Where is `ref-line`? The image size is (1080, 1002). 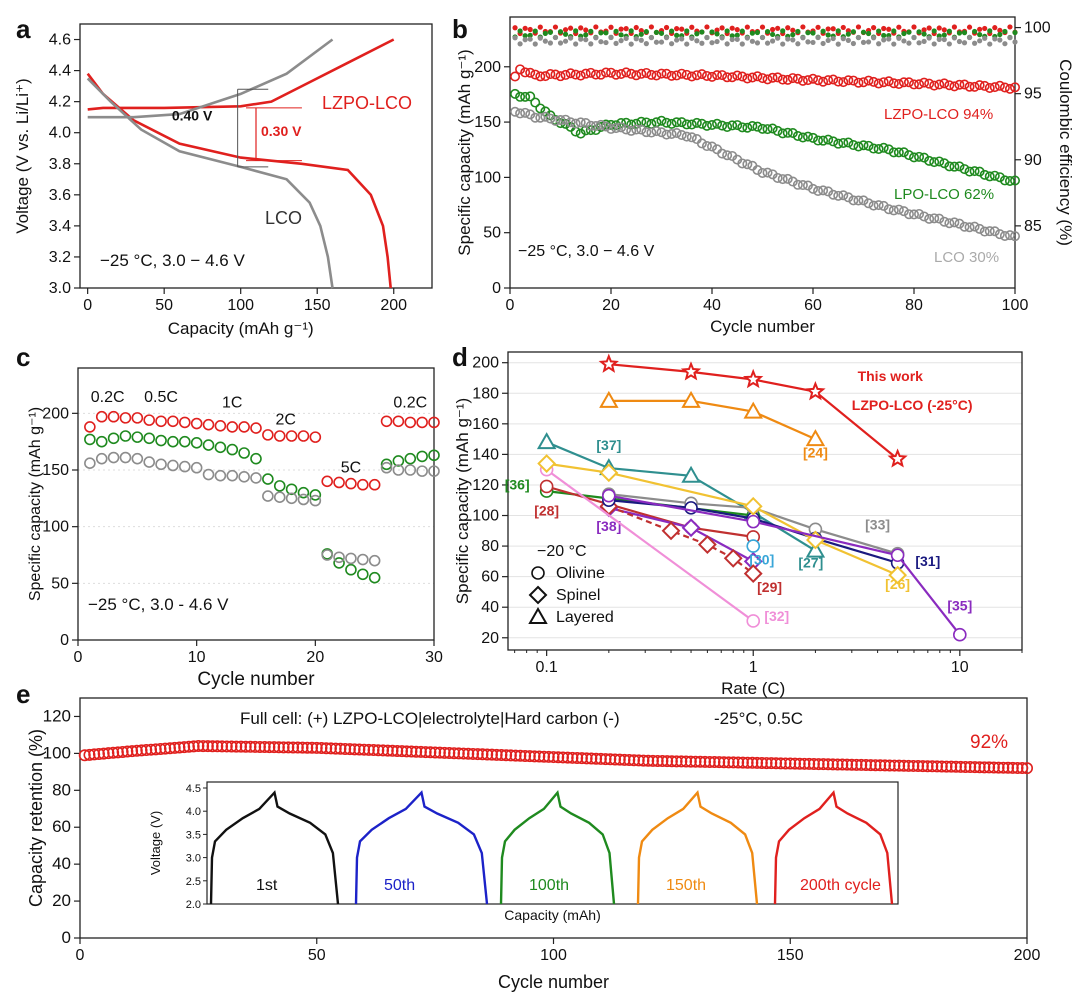
ref-line is located at coordinates (712, 420).